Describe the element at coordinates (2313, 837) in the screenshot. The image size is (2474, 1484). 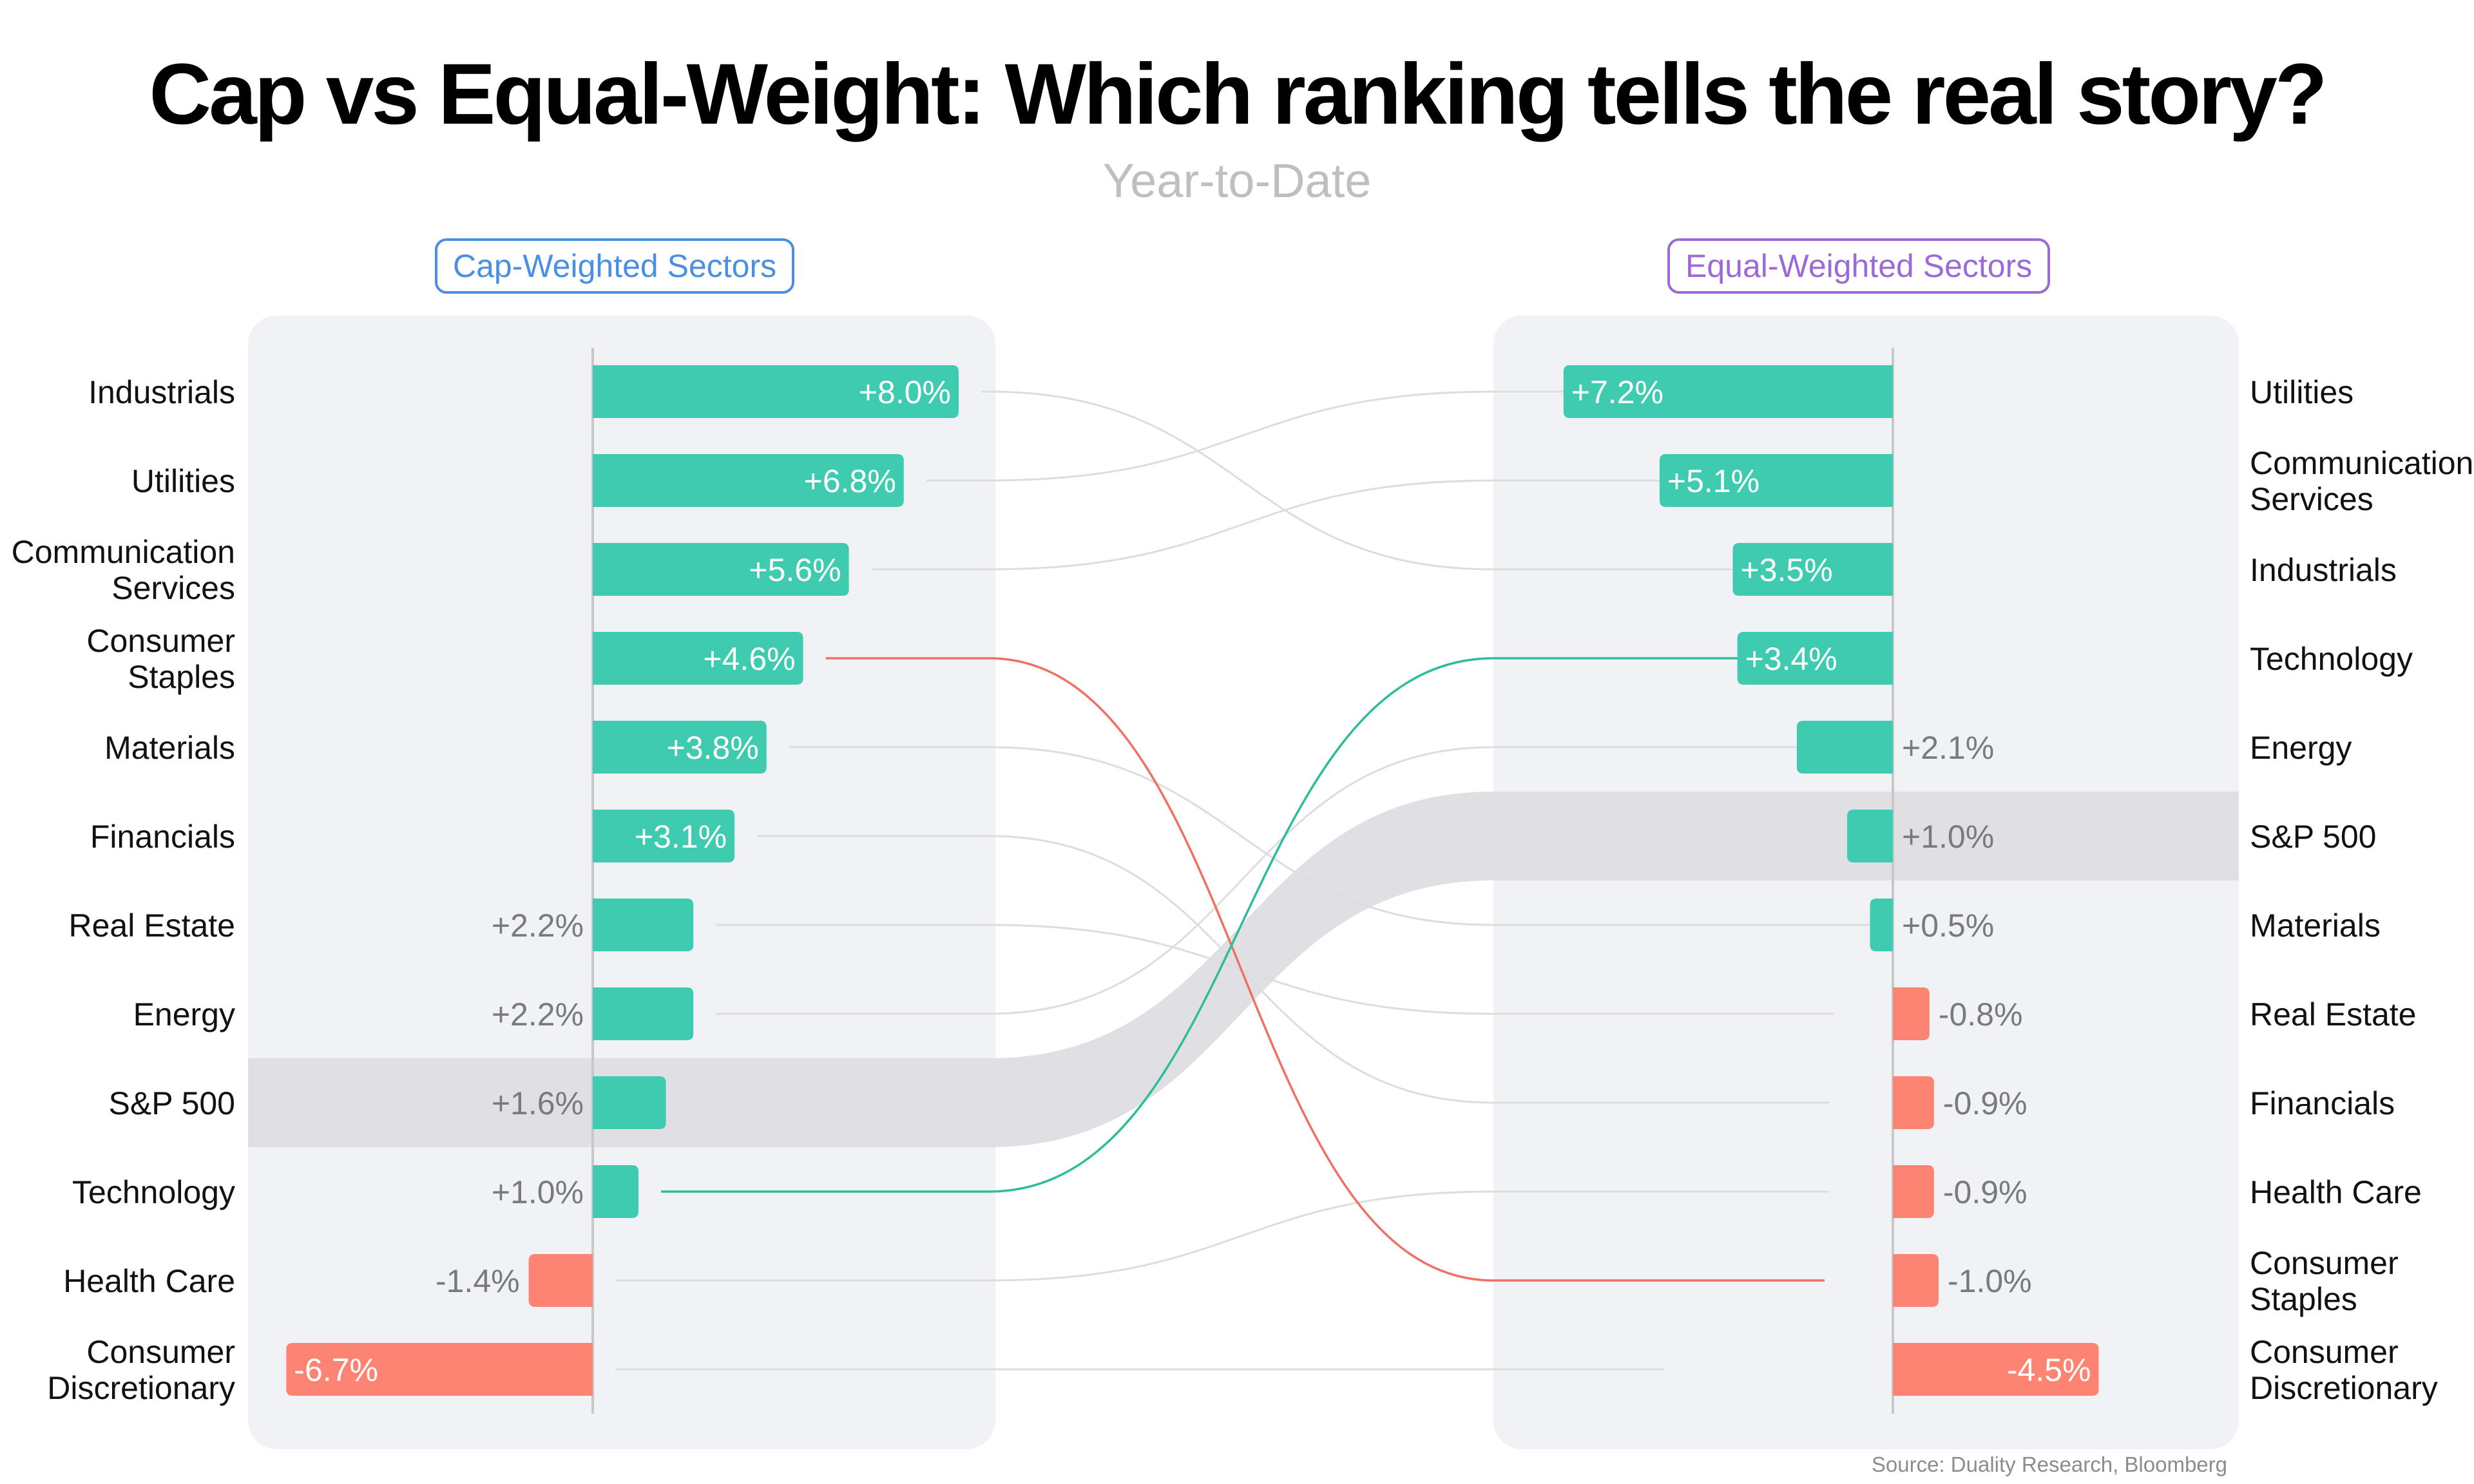
I see `equal-label-sandp-500: S&P 500` at that location.